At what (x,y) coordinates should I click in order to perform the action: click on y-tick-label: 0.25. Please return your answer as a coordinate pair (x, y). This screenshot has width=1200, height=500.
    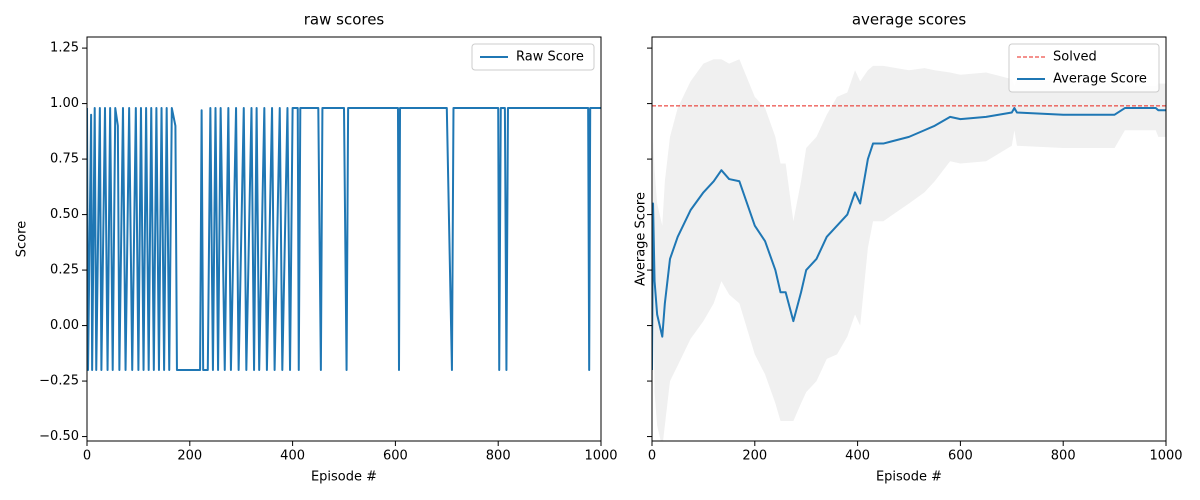
    Looking at the image, I should click on (64, 270).